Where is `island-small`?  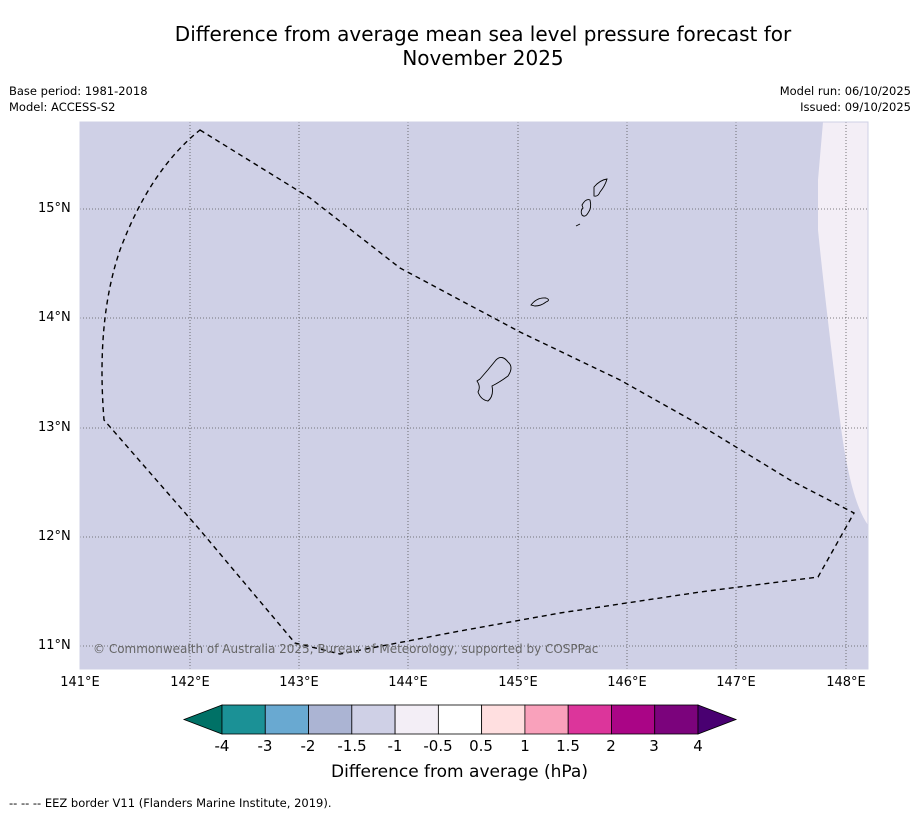 island-small is located at coordinates (578, 225).